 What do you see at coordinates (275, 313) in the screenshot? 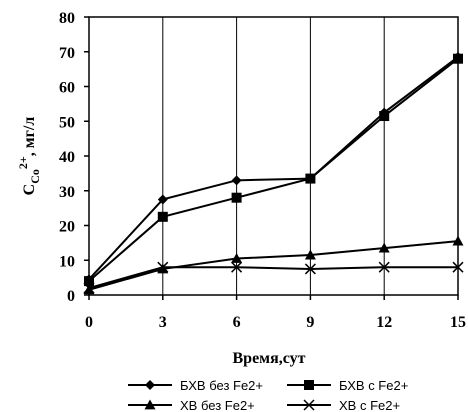
I see `x-axis-ticks: 0 3 6 9 12 15` at bounding box center [275, 313].